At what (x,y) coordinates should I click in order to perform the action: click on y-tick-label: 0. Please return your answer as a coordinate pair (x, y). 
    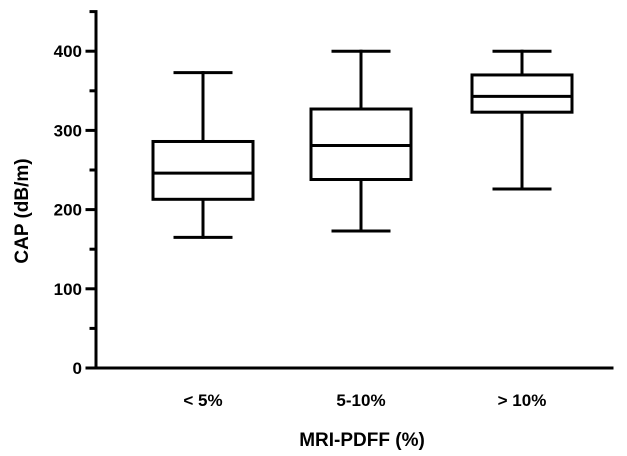
    Looking at the image, I should click on (77, 368).